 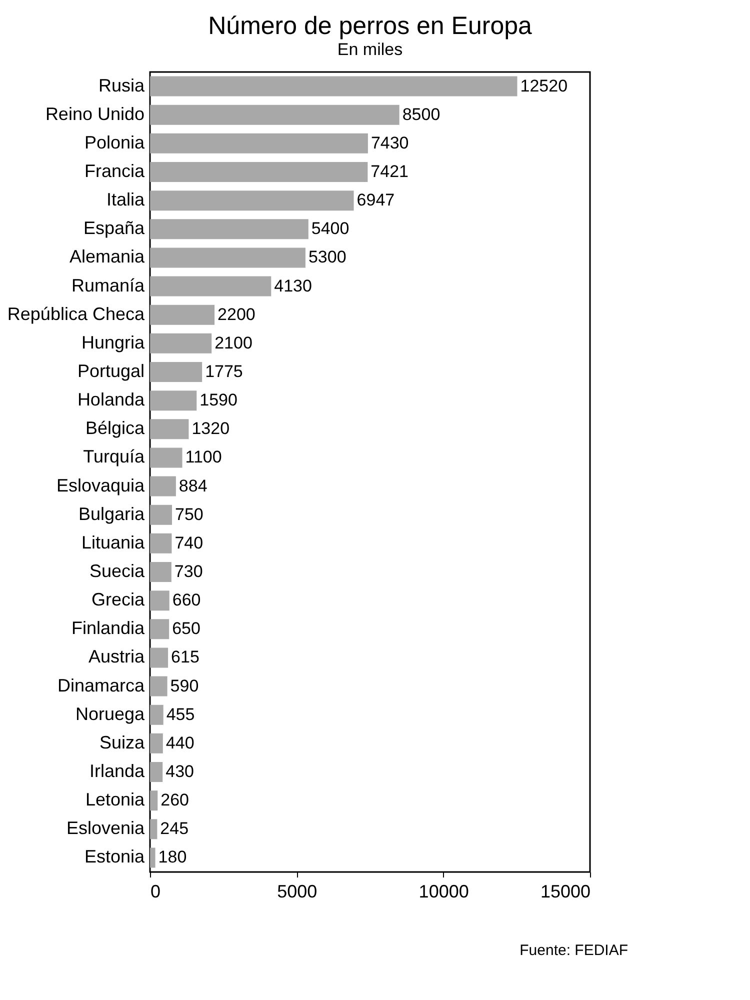 What do you see at coordinates (327, 257) in the screenshot?
I see `data-label: 5300` at bounding box center [327, 257].